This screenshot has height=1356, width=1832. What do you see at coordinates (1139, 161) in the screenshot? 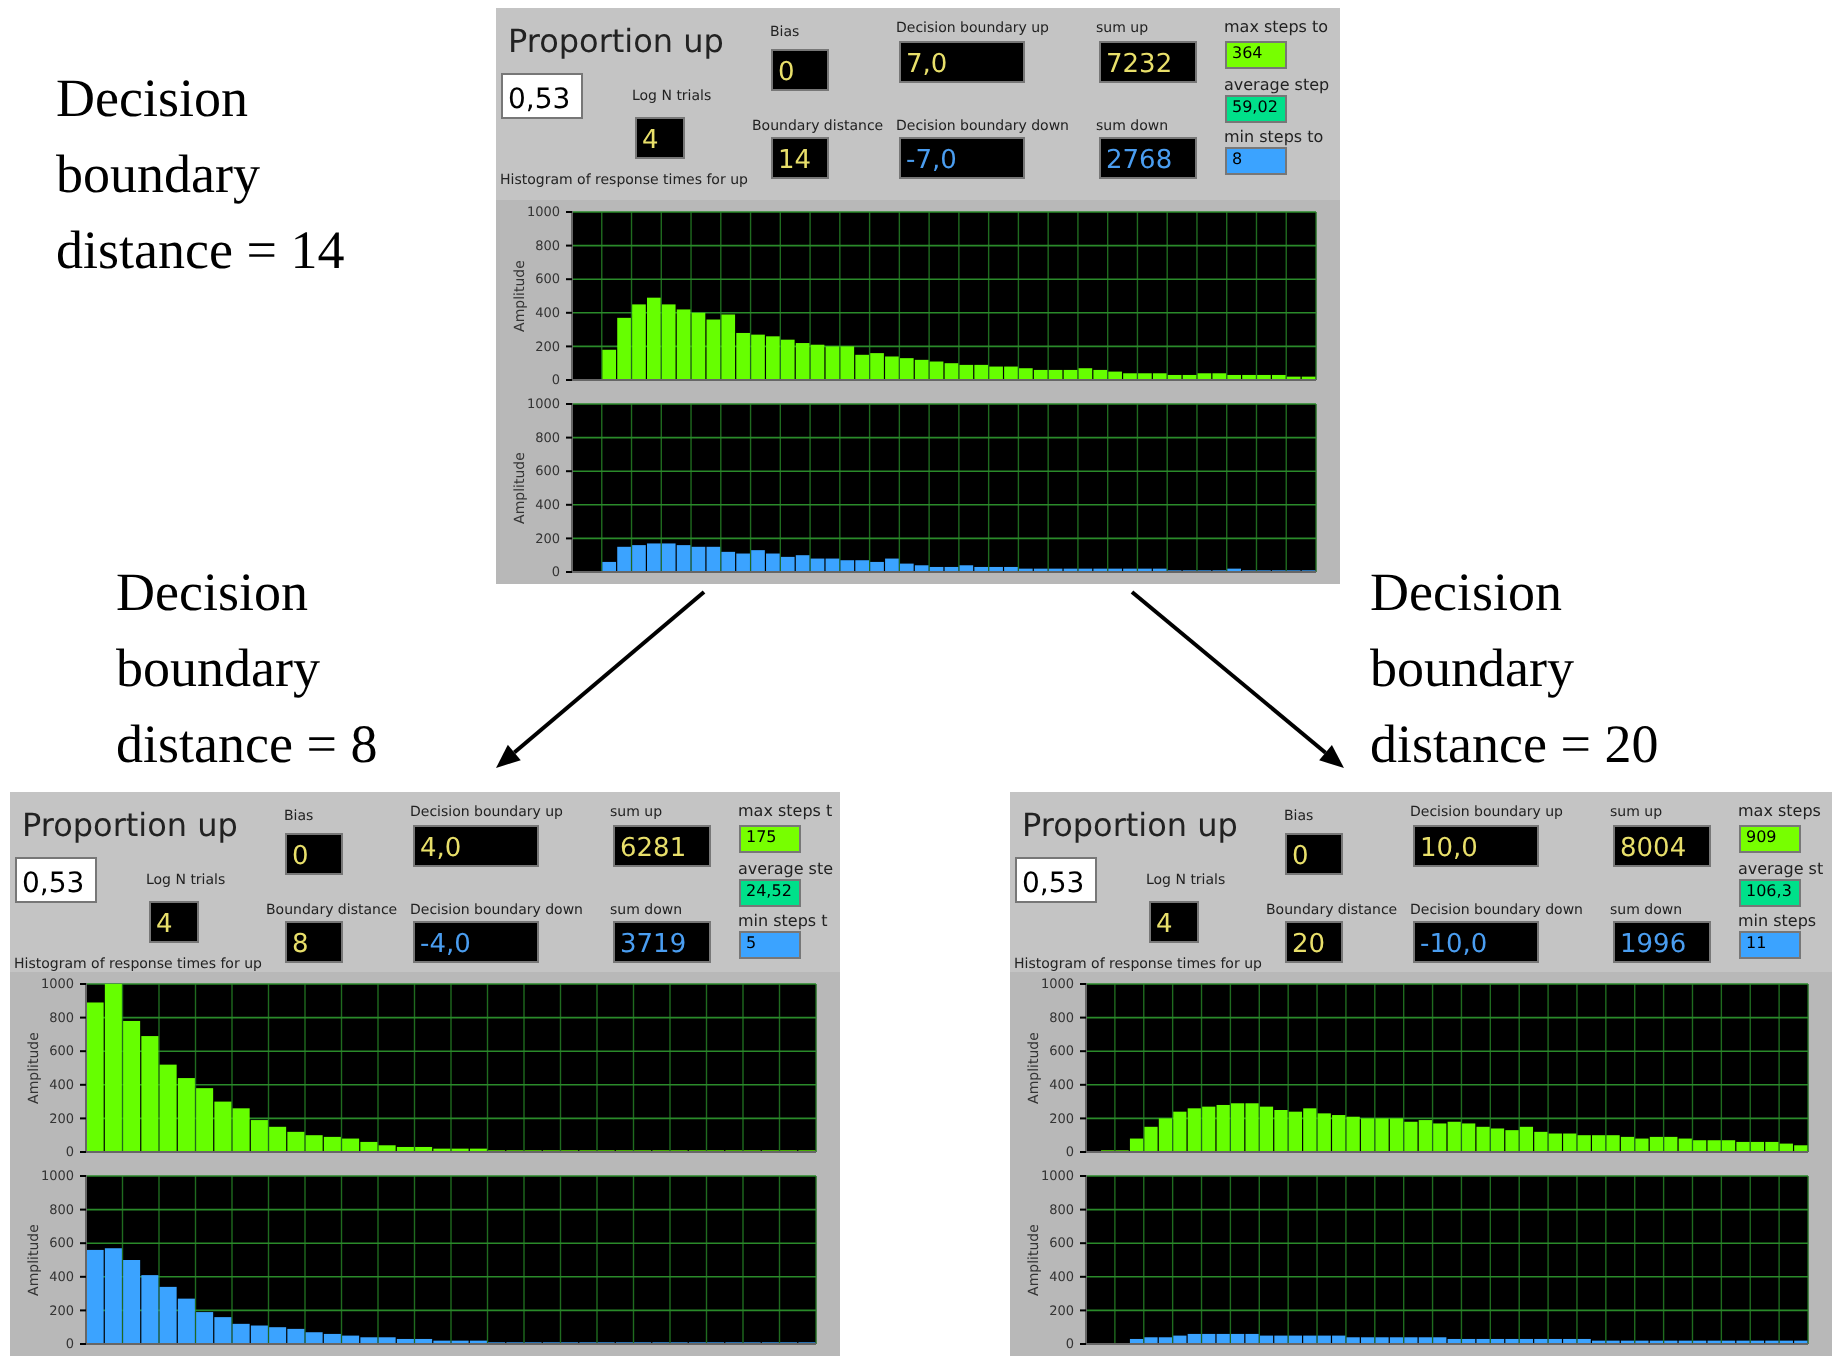
I see `text: 2768` at bounding box center [1139, 161].